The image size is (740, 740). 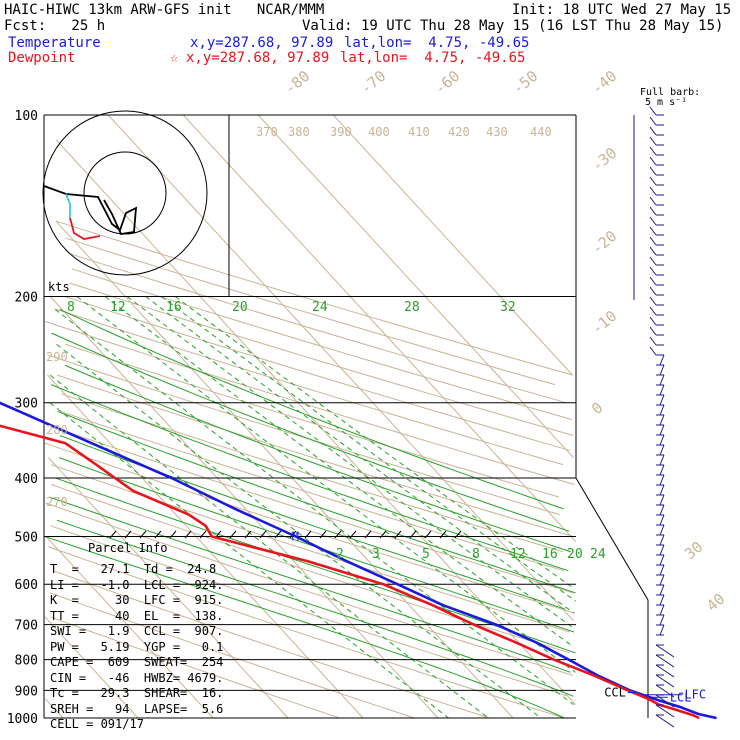 What do you see at coordinates (598, 554) in the screenshot?
I see `mixing-ratio-label: 24` at bounding box center [598, 554].